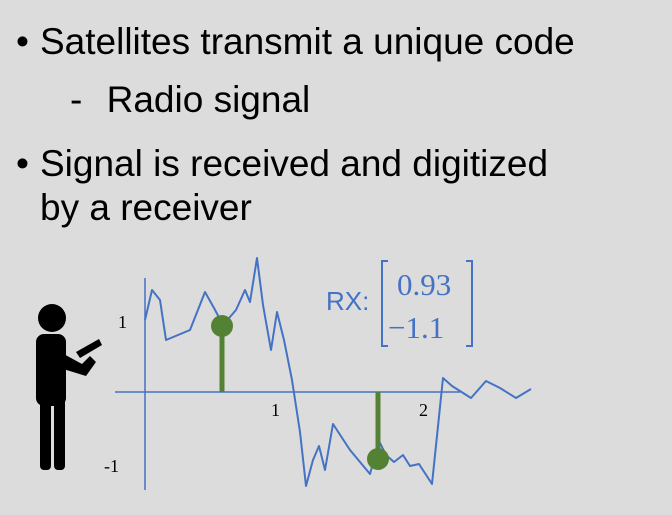 The width and height of the screenshot is (672, 515). Describe the element at coordinates (222, 326) in the screenshot. I see `sample-1-dot` at that location.